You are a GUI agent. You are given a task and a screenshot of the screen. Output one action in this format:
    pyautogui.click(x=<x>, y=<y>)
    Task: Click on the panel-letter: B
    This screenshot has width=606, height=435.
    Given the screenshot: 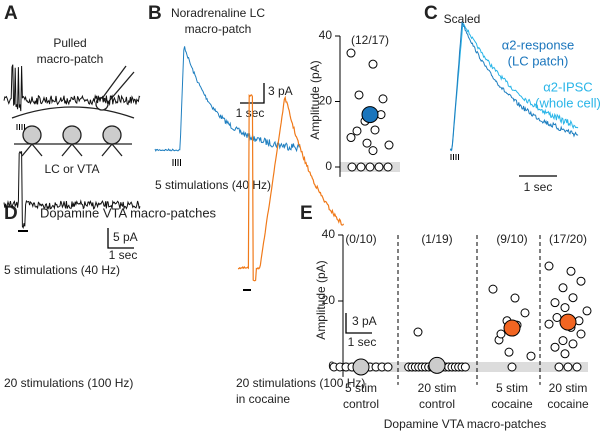 What is the action you would take?
    pyautogui.click(x=155, y=13)
    